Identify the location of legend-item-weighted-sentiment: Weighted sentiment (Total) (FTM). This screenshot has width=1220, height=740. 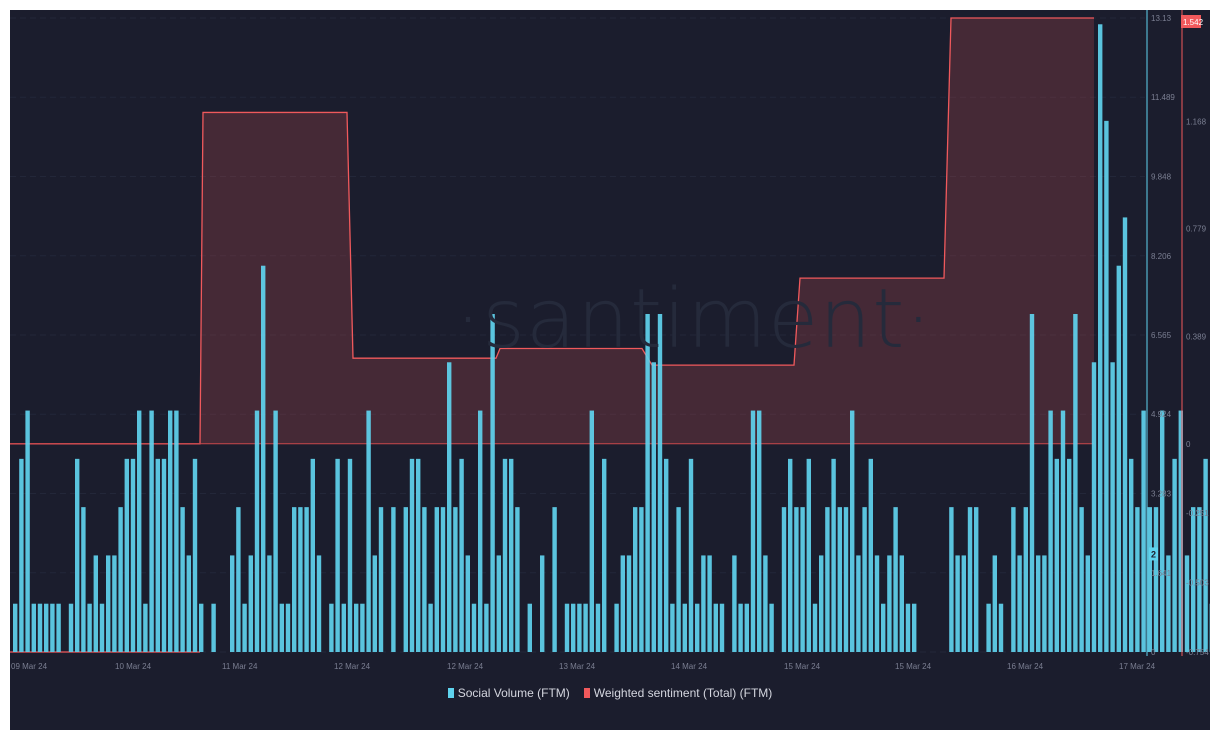
(677, 693).